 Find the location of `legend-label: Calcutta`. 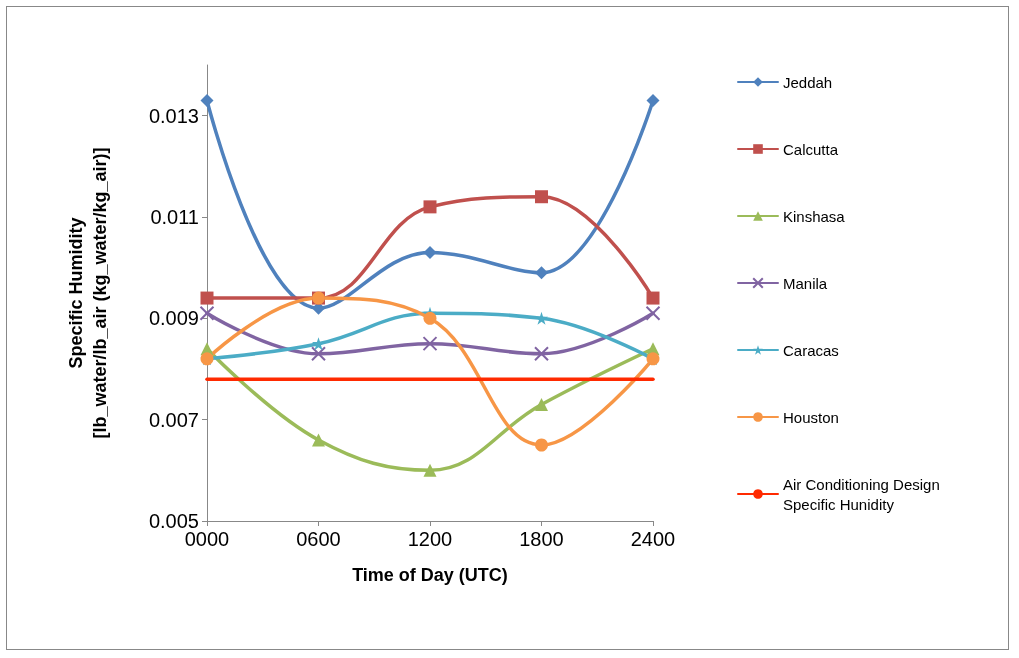

legend-label: Calcutta is located at coordinates (811, 149).